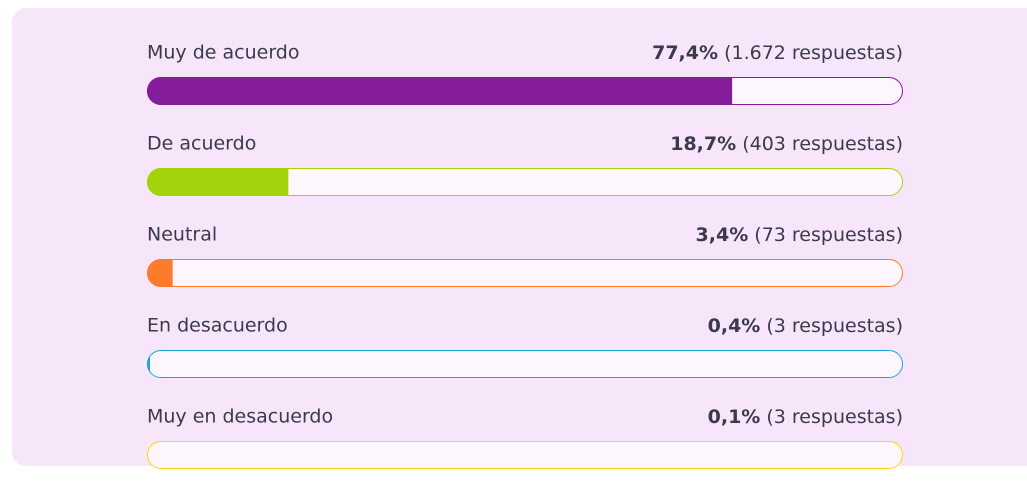 The width and height of the screenshot is (1027, 491). What do you see at coordinates (703, 144) in the screenshot?
I see `percent-label: 18,7%` at bounding box center [703, 144].